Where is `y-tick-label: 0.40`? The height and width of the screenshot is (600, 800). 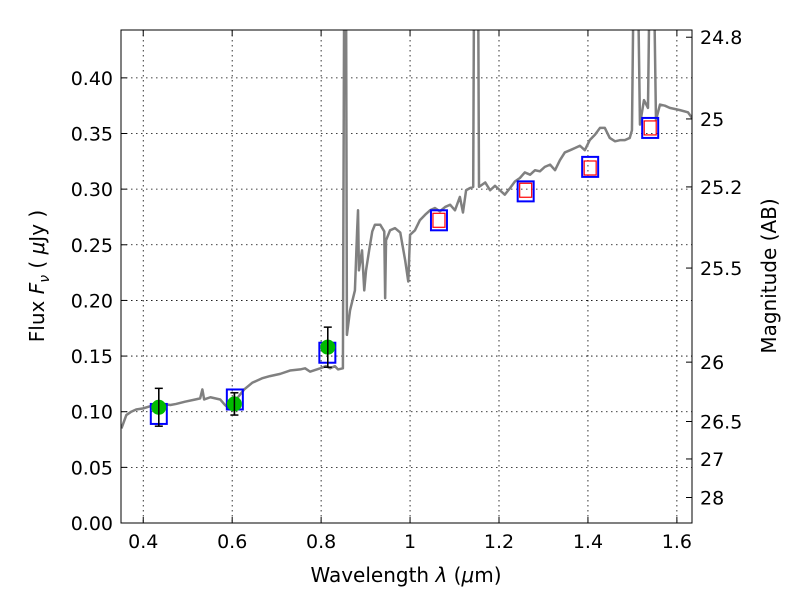
y-tick-label: 0.40 is located at coordinates (92, 79).